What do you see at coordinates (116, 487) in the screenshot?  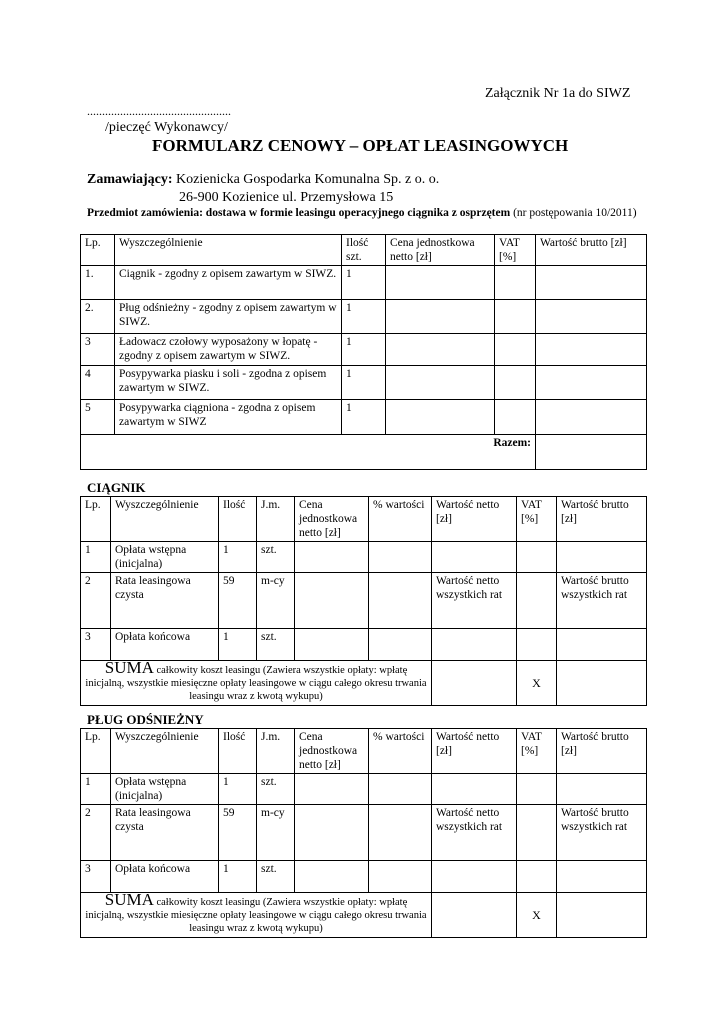 I see `section-title: CIĄGNIK` at bounding box center [116, 487].